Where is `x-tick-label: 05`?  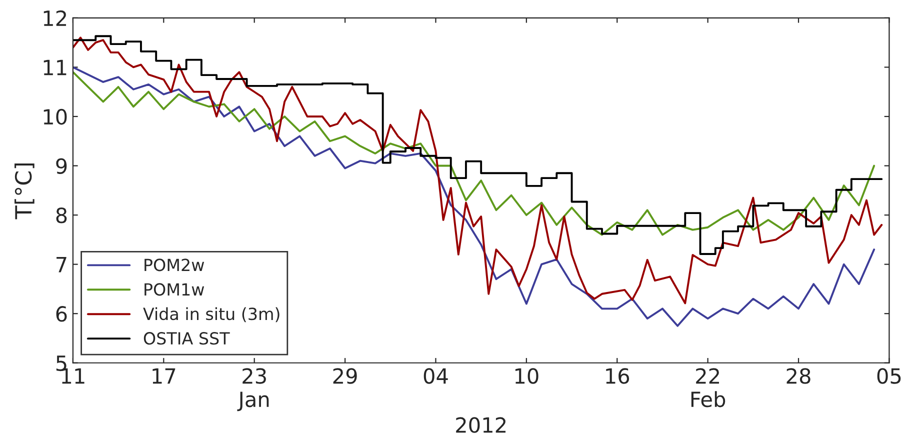 x-tick-label: 05 is located at coordinates (889, 376).